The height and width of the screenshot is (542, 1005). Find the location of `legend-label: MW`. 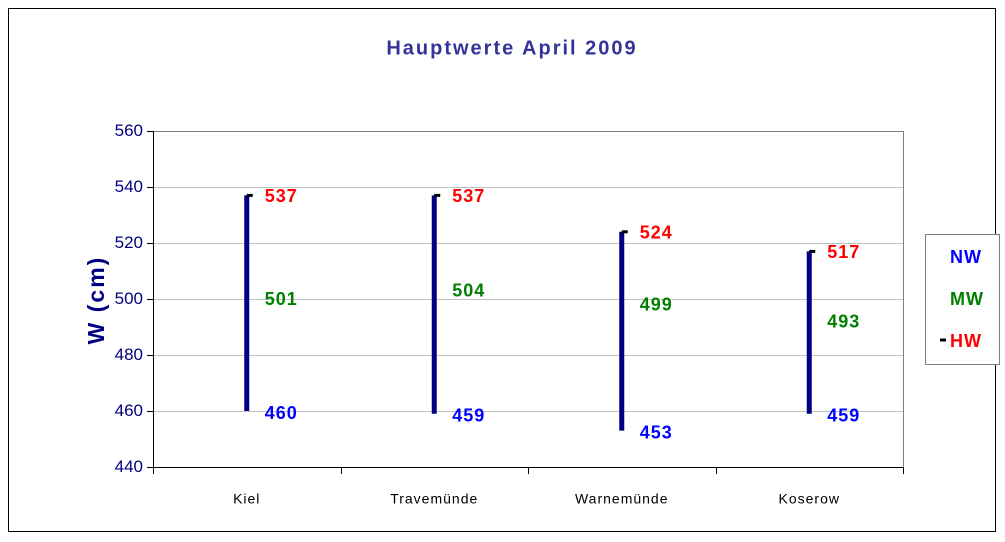

legend-label: MW is located at coordinates (967, 299).